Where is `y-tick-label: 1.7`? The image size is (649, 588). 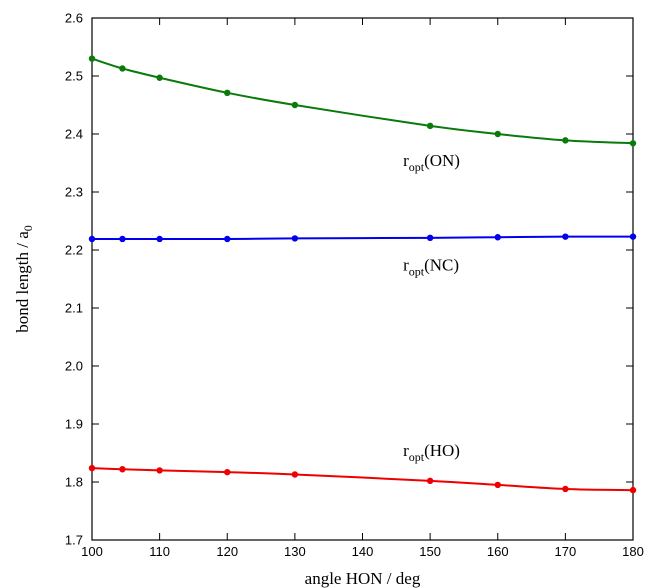
y-tick-label: 1.7 is located at coordinates (74, 540).